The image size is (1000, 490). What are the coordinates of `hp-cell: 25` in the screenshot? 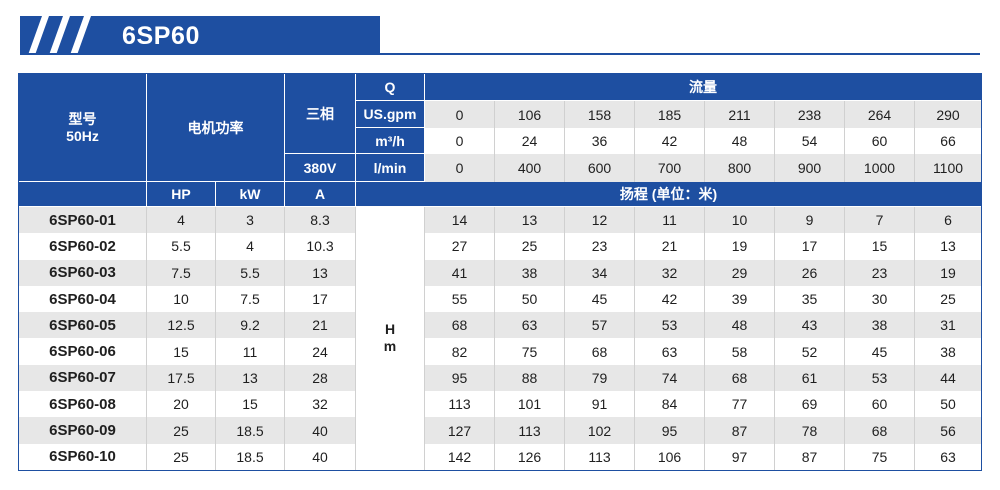 It's located at (181, 430).